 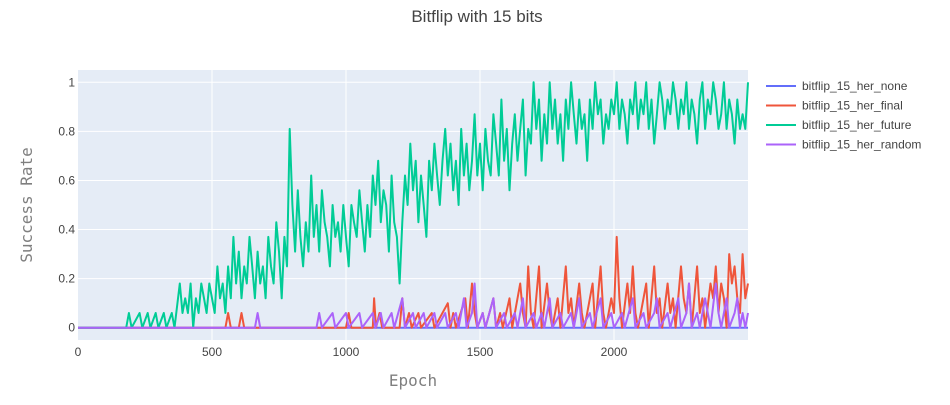 What do you see at coordinates (480, 352) in the screenshot?
I see `x-tick-label: 1500` at bounding box center [480, 352].